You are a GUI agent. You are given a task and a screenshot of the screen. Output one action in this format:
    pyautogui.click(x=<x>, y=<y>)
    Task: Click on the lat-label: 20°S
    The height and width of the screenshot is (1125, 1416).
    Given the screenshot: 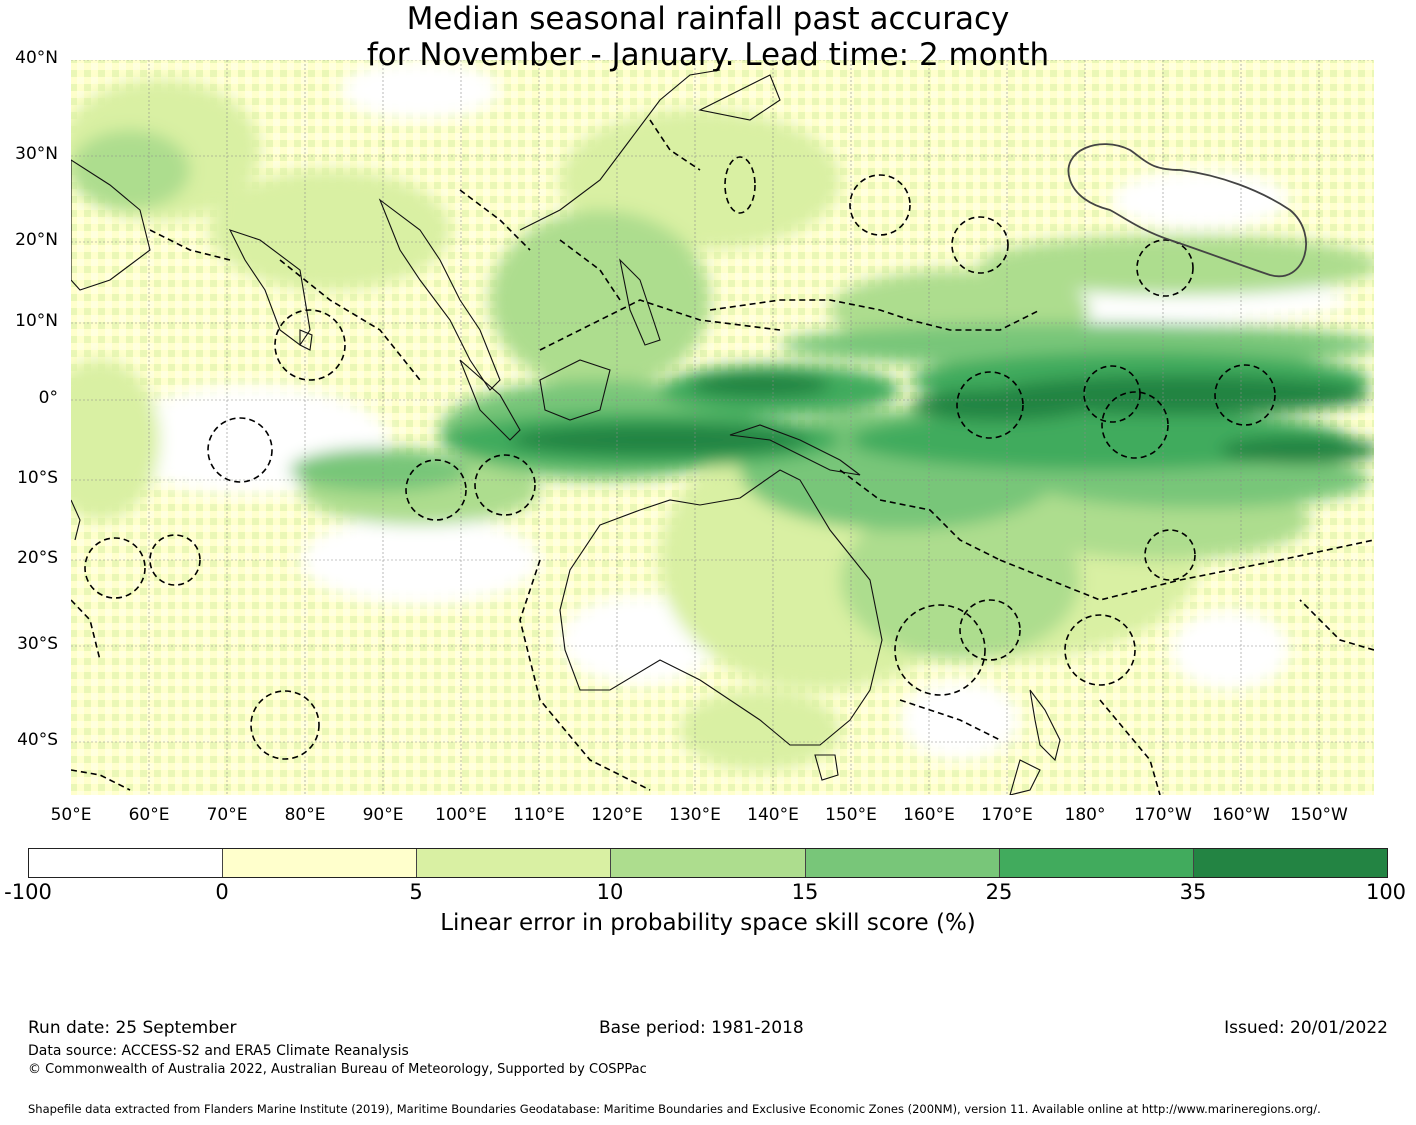 What is the action you would take?
    pyautogui.click(x=37, y=558)
    